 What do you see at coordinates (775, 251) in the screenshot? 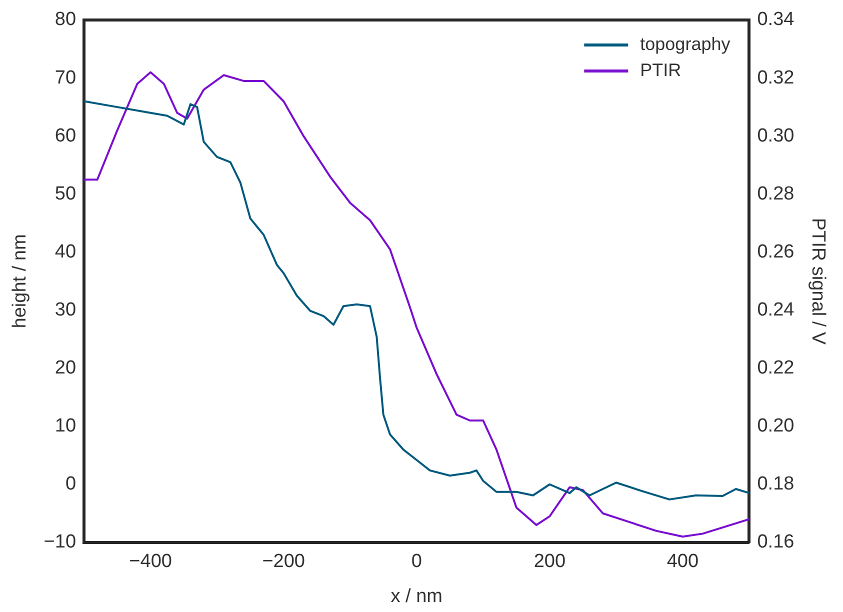
I see `y2-tick-label: 0.26` at bounding box center [775, 251].